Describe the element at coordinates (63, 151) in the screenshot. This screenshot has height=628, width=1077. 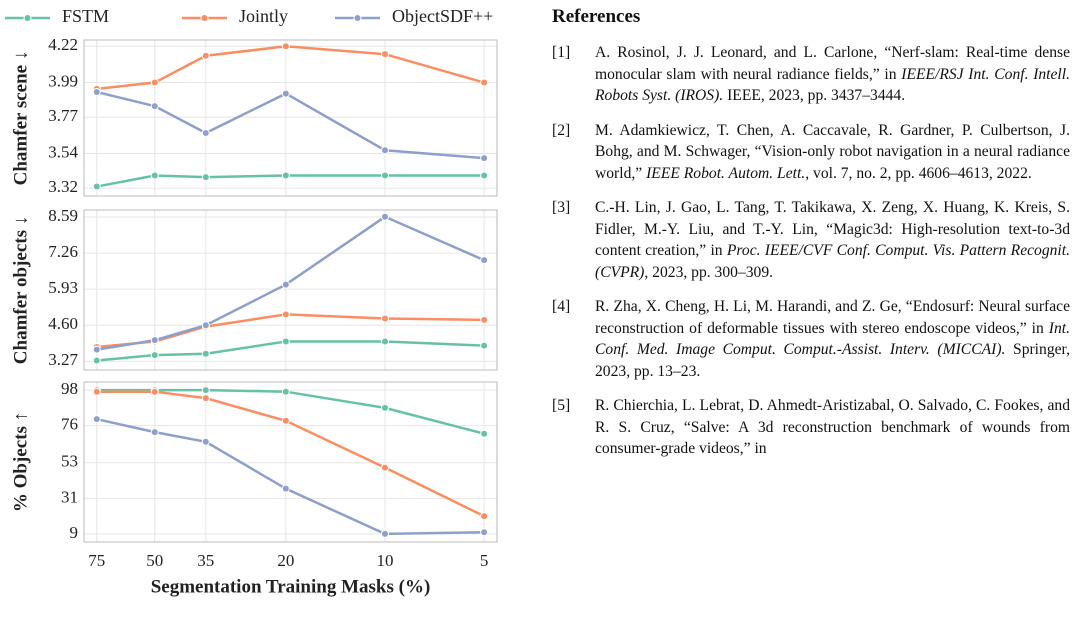
I see `y-tick-label: 3.54` at that location.